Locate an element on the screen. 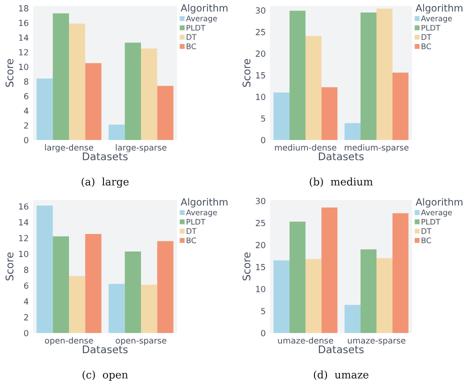 This screenshot has width=474, height=381. x-tick-label: open-dense is located at coordinates (69, 341).